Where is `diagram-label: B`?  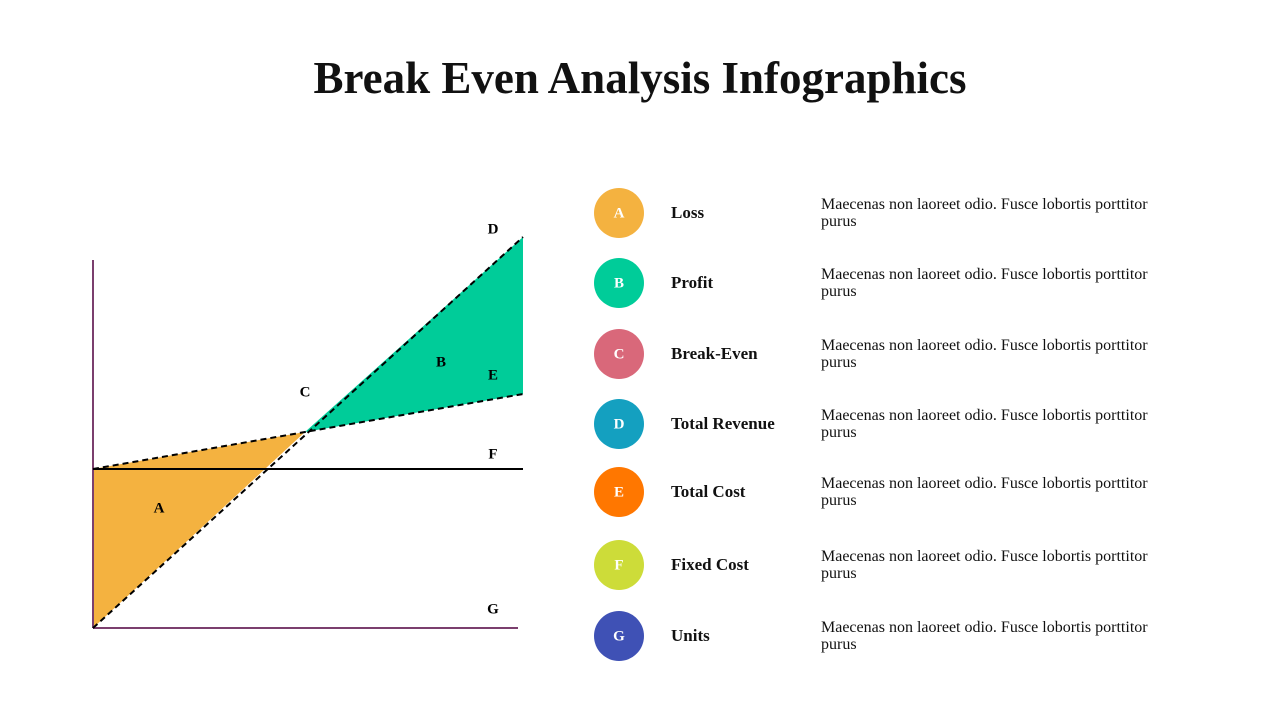
diagram-label: B is located at coordinates (441, 362).